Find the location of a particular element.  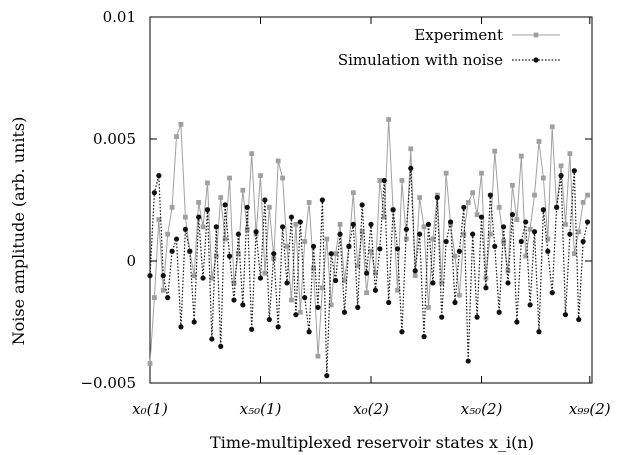

y-tick-label: 0 is located at coordinates (131, 261).